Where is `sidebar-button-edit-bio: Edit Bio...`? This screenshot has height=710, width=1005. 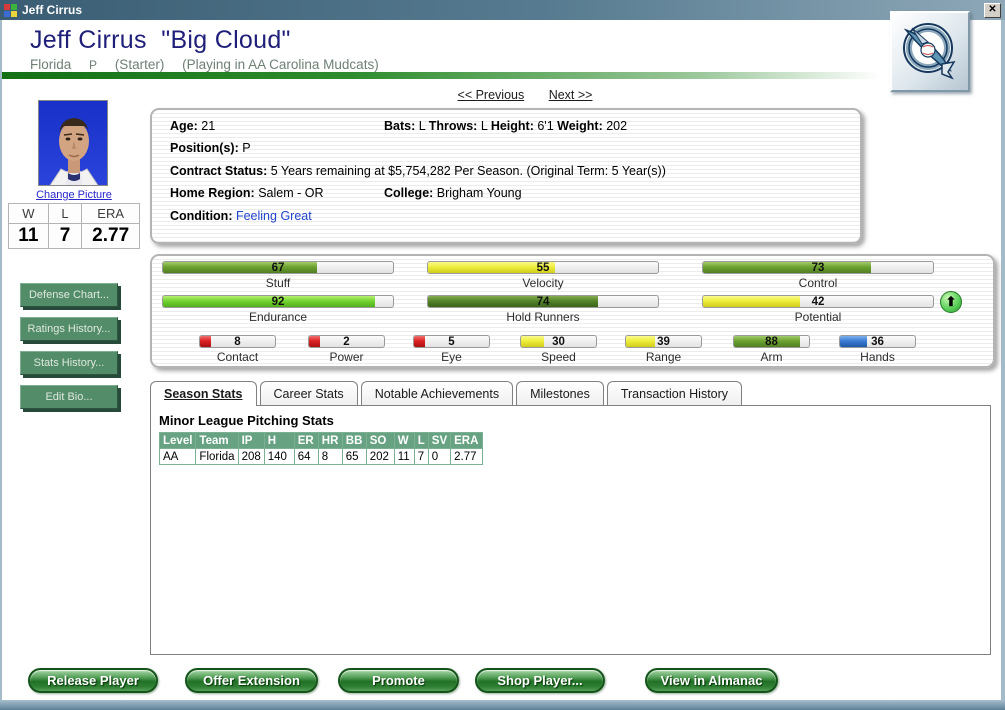 sidebar-button-edit-bio: Edit Bio... is located at coordinates (69, 397).